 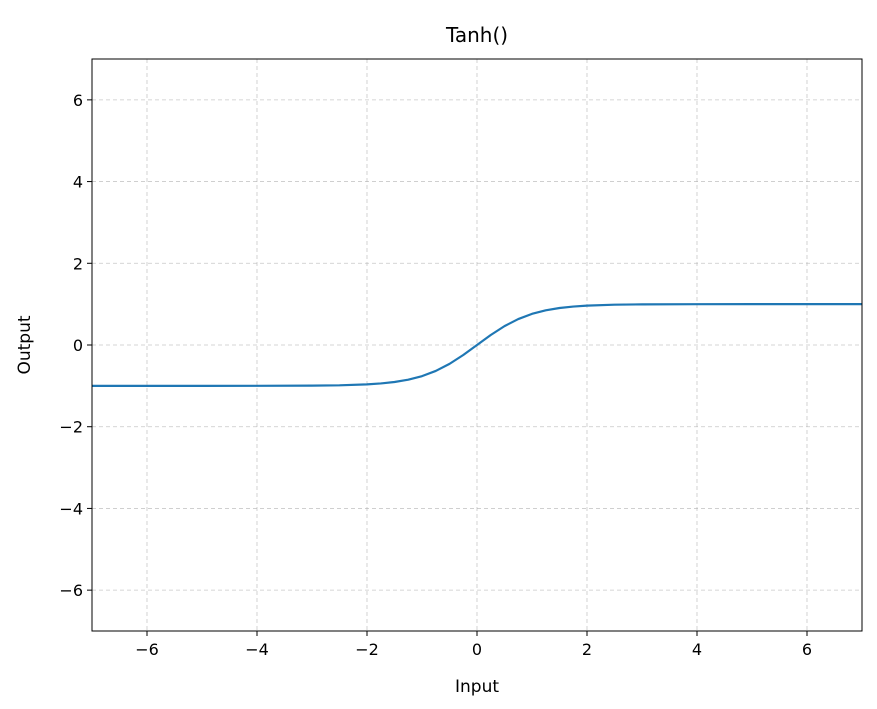 I want to click on series-line, so click(x=477, y=345).